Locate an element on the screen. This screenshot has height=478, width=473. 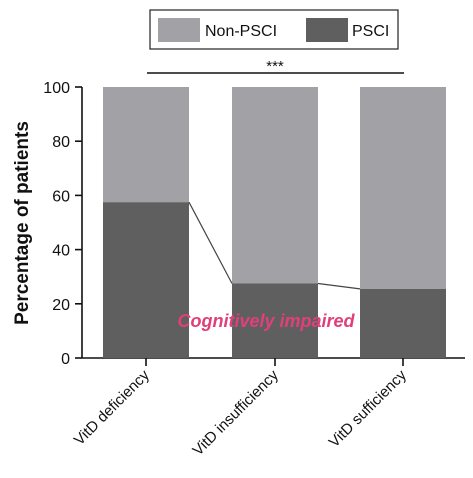
y-tick-label: 60 is located at coordinates (61, 196).